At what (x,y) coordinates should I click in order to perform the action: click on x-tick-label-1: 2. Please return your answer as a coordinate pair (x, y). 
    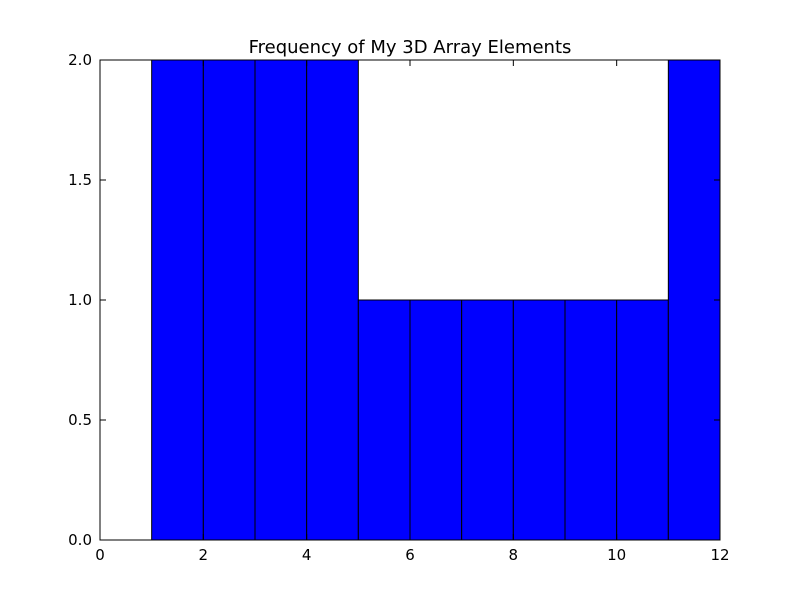
    Looking at the image, I should click on (204, 555).